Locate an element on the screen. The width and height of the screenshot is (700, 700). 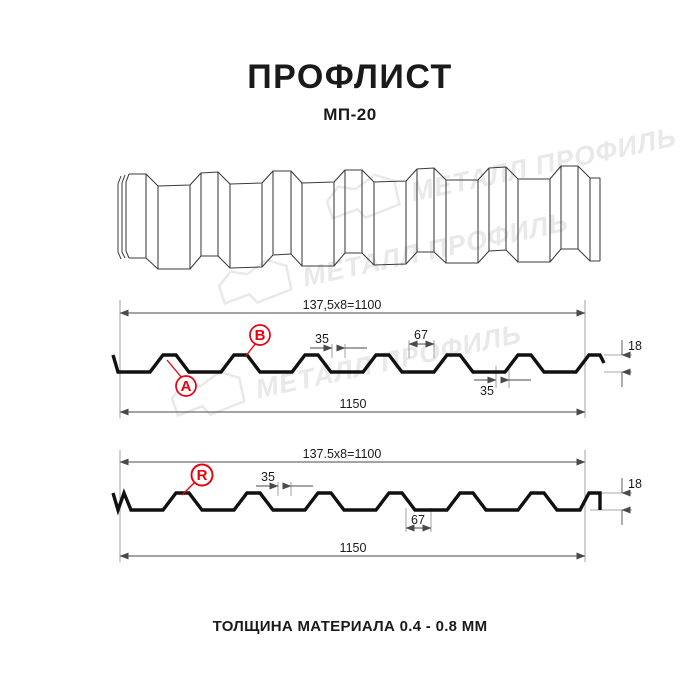
callout-b-leader is located at coordinates (250, 350).